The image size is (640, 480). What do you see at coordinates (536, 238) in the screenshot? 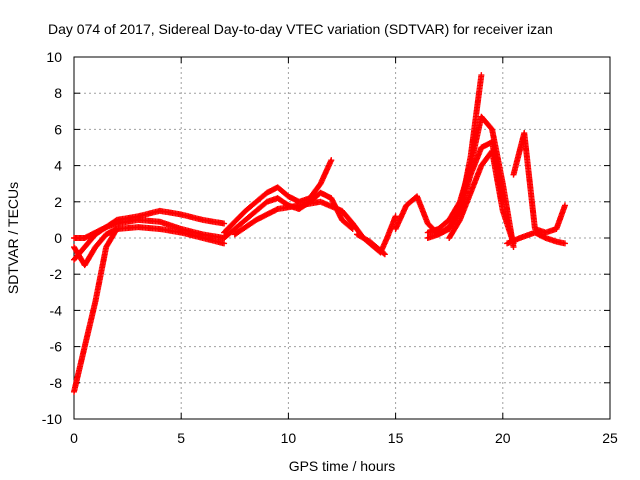
I see `series-arc-o` at bounding box center [536, 238].